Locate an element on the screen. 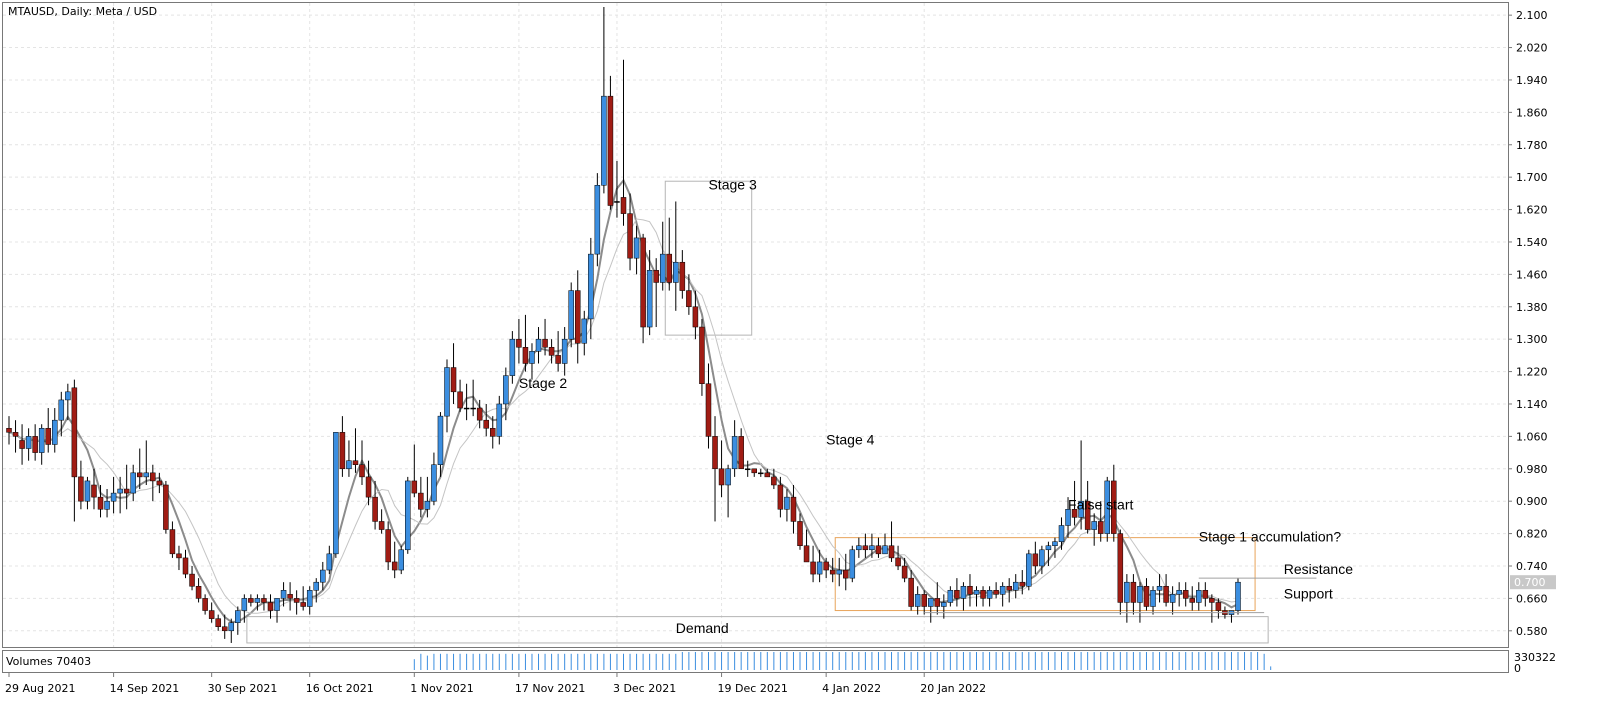 This screenshot has height=722, width=1614. x-tick-label: 4 Jan 2022 is located at coordinates (851, 688).